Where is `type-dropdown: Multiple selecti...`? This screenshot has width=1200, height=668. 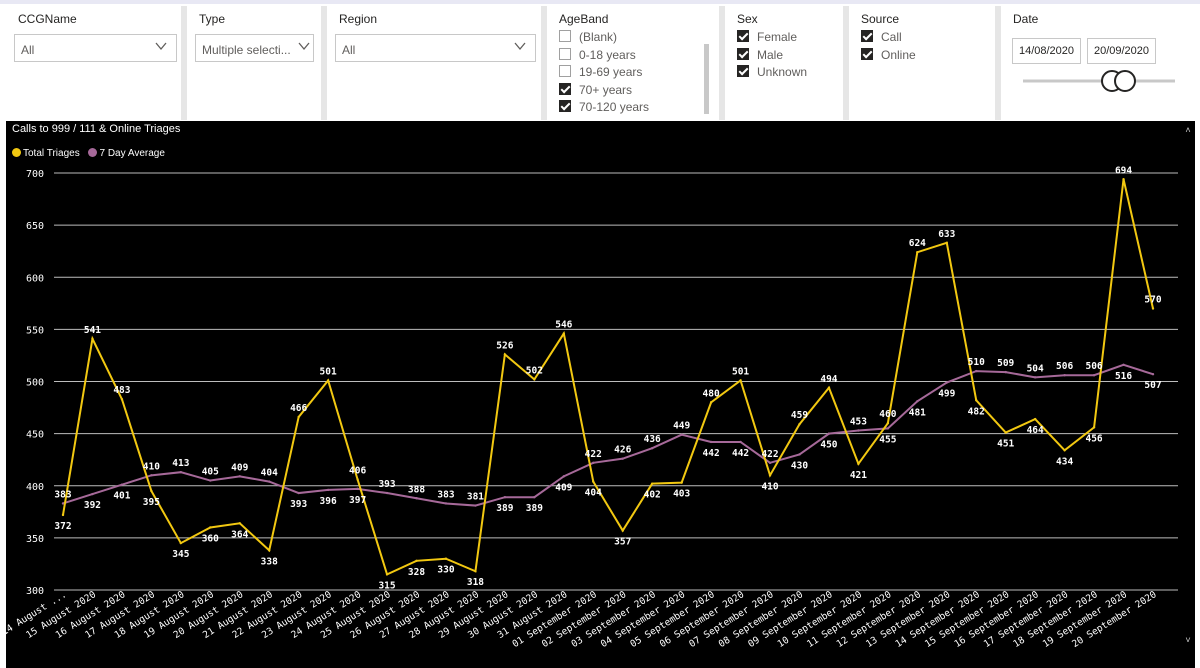
type-dropdown: Multiple selecti... is located at coordinates (254, 48).